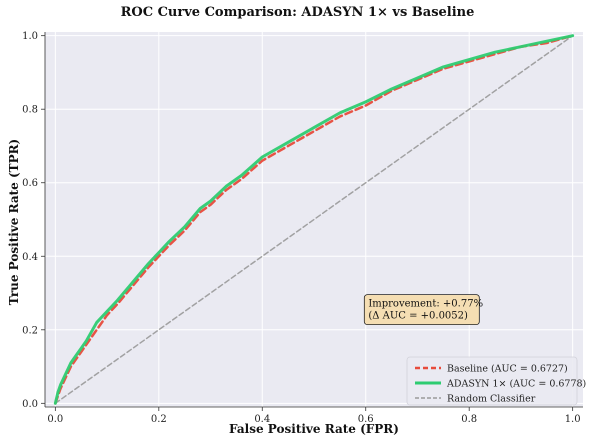  I want to click on annotation-line-2: (Δ AUC = +0.0052), so click(418, 316).